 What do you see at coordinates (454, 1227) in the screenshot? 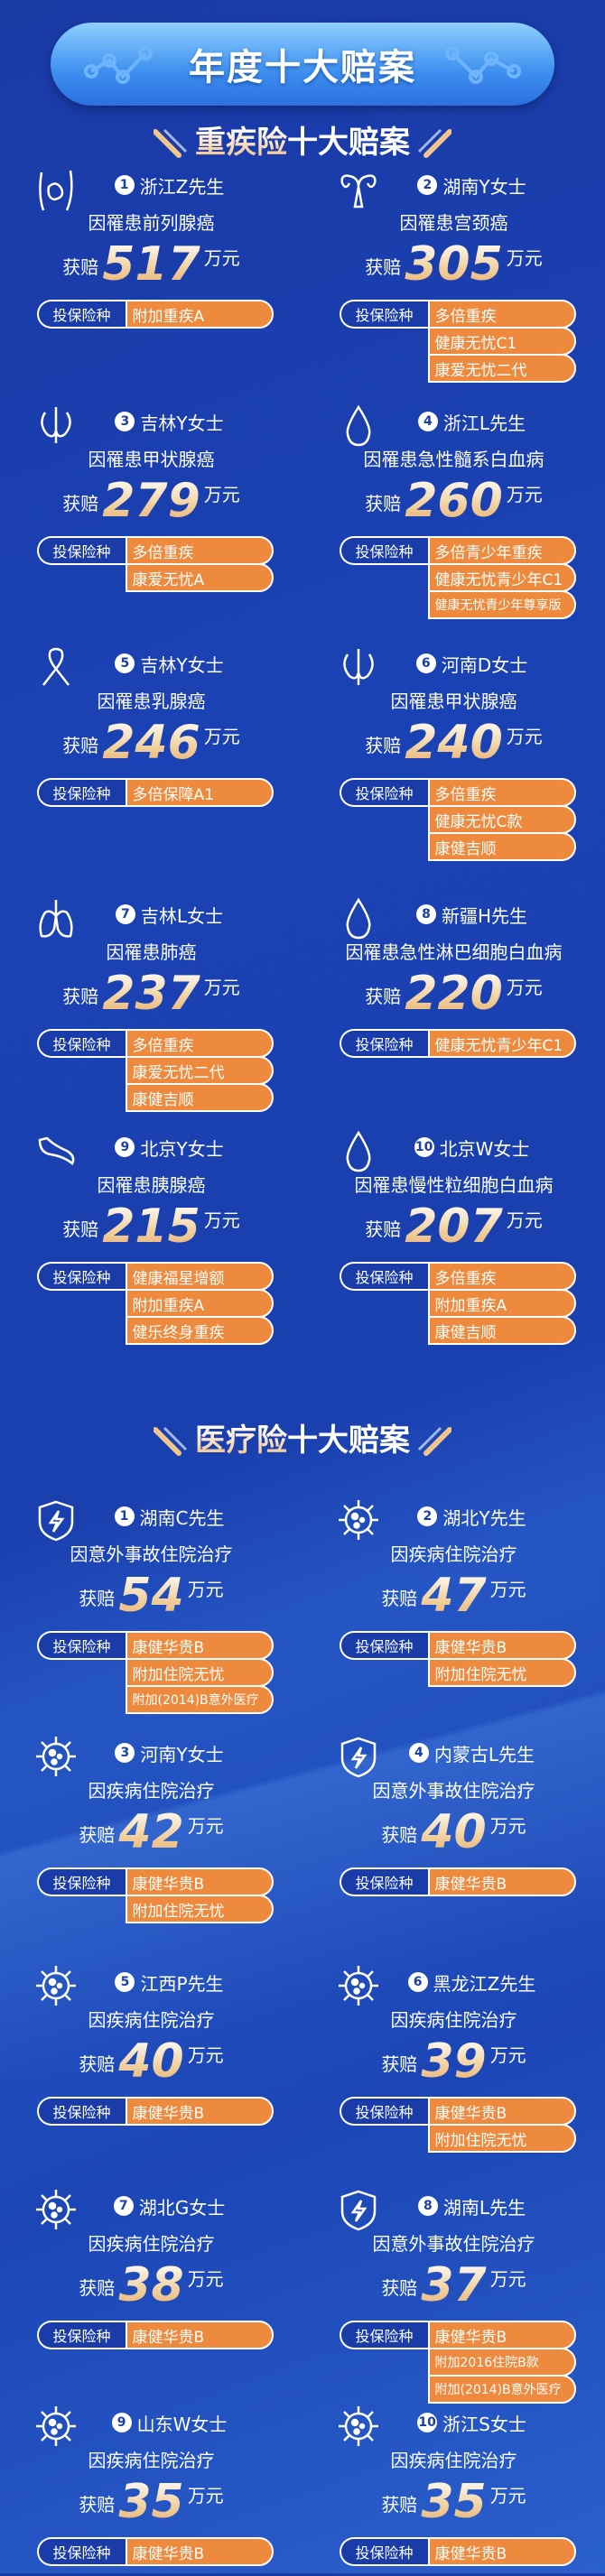
I see `payout-amount: 获赔 207 万元` at bounding box center [454, 1227].